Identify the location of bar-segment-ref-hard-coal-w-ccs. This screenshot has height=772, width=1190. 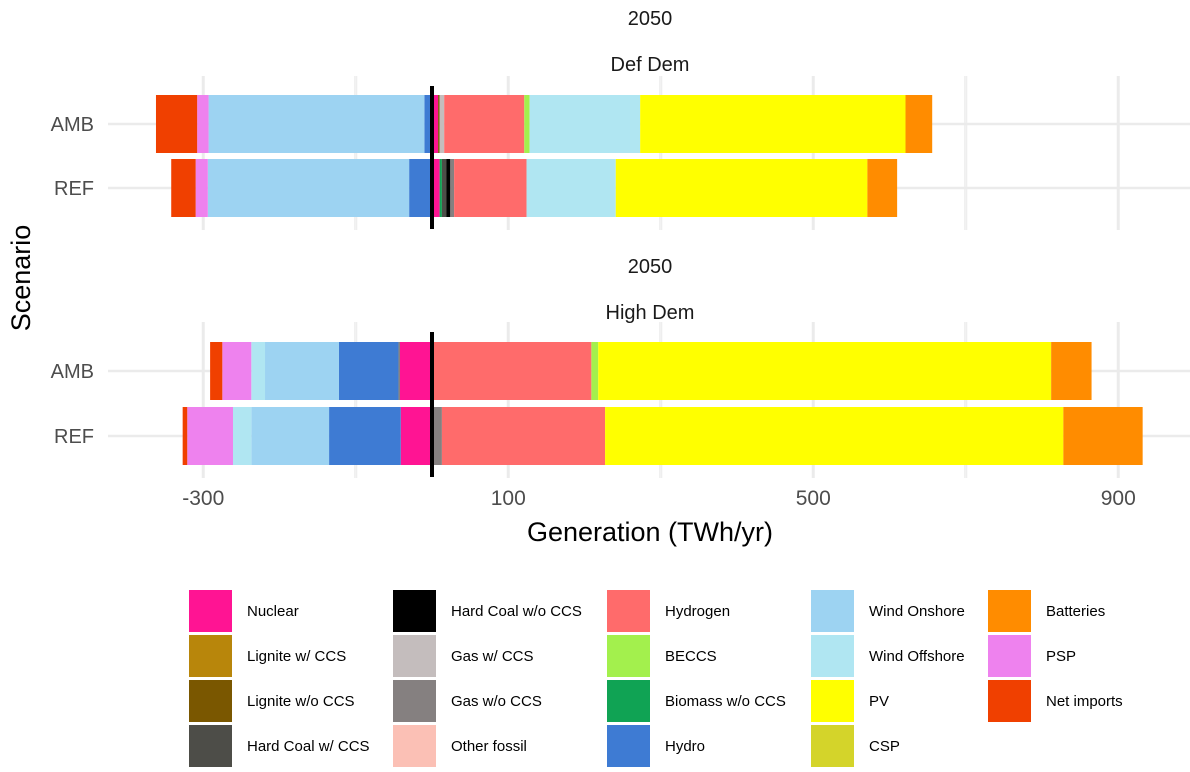
(444, 188).